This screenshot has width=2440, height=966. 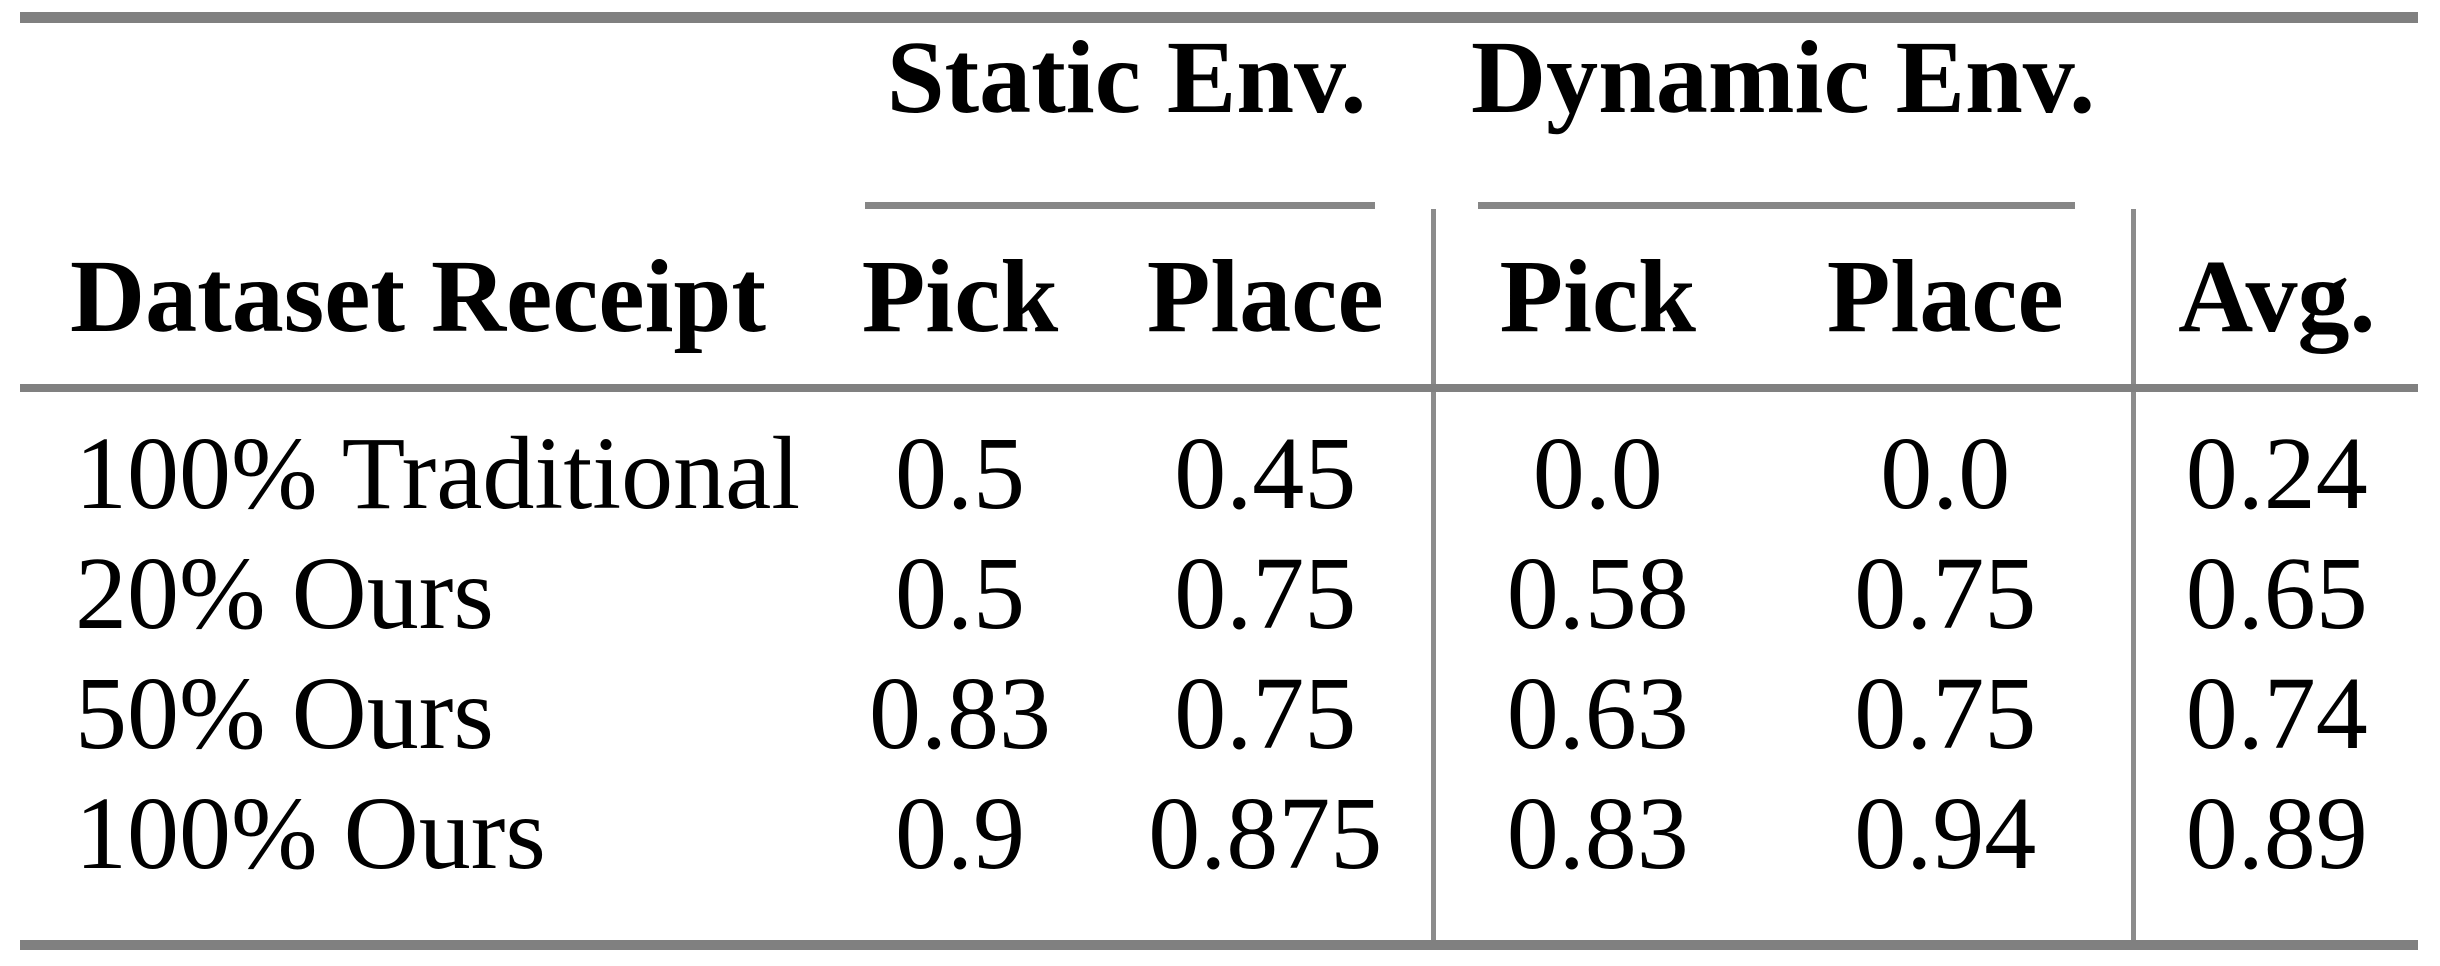 What do you see at coordinates (1595, 859) in the screenshot?
I see `cell-dynamic-pick: 0.83` at bounding box center [1595, 859].